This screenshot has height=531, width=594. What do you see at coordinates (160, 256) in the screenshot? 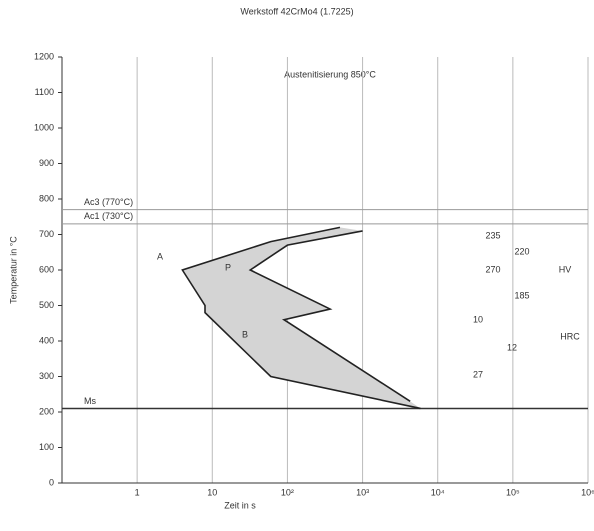
I see `annotation: A` at bounding box center [160, 256].